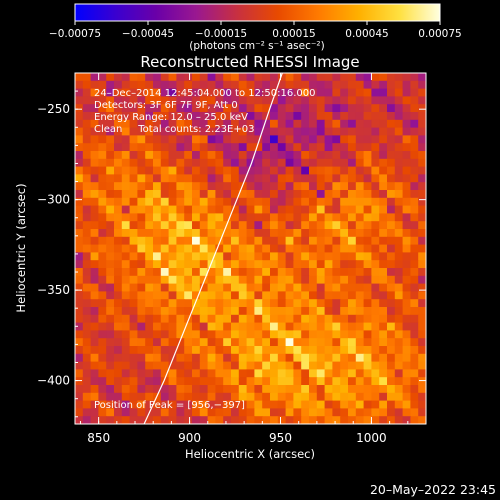 The height and width of the screenshot is (500, 500). Describe the element at coordinates (371, 438) in the screenshot. I see `x-tick-label: 1000` at that location.